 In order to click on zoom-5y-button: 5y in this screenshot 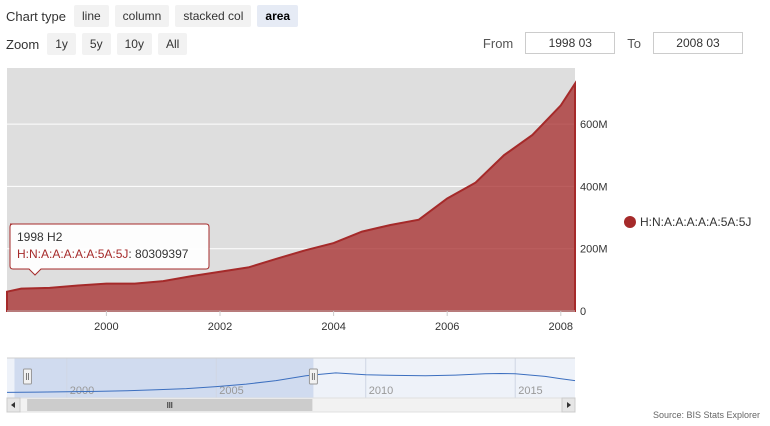, I will do `click(96, 44)`.